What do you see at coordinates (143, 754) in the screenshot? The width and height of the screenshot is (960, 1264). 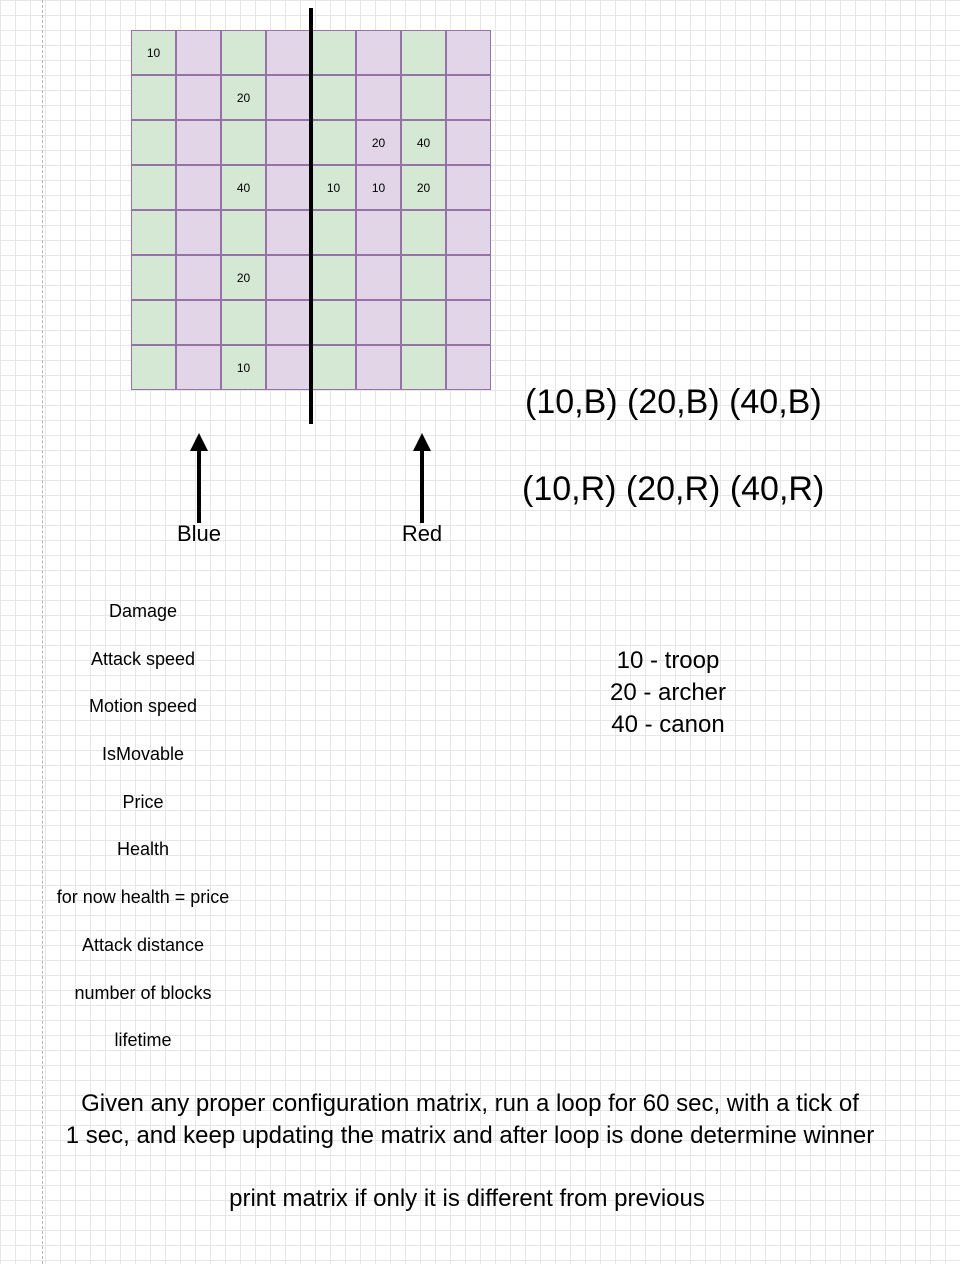 I see `property-is-movable: IsMovable` at bounding box center [143, 754].